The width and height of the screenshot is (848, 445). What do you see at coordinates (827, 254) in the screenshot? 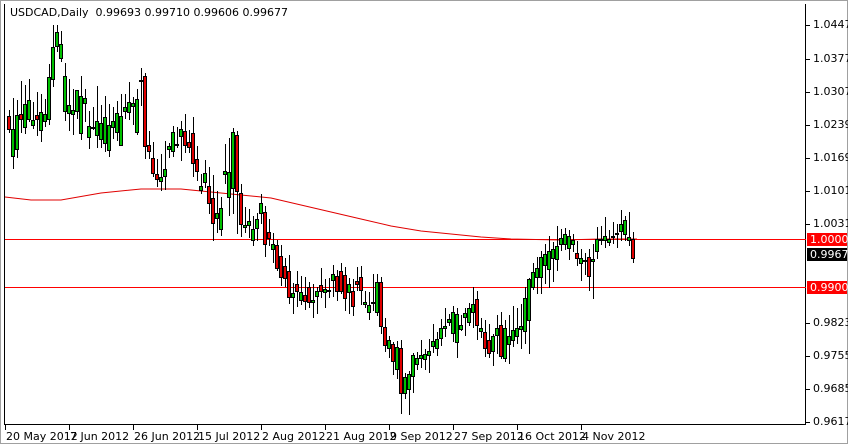
I see `current-price-tag: 0.99677` at bounding box center [827, 254].